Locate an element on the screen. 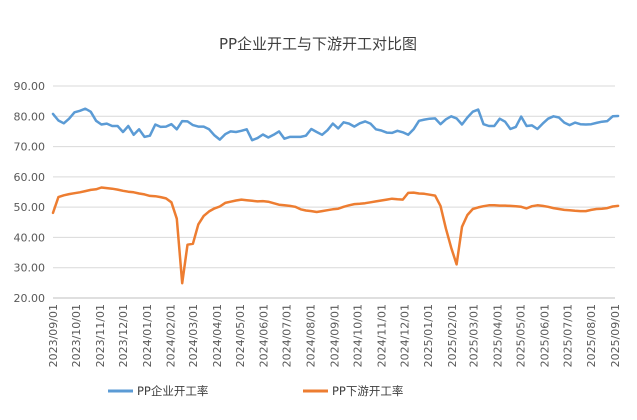  y-tick-label: 20.00 is located at coordinates (30, 298).